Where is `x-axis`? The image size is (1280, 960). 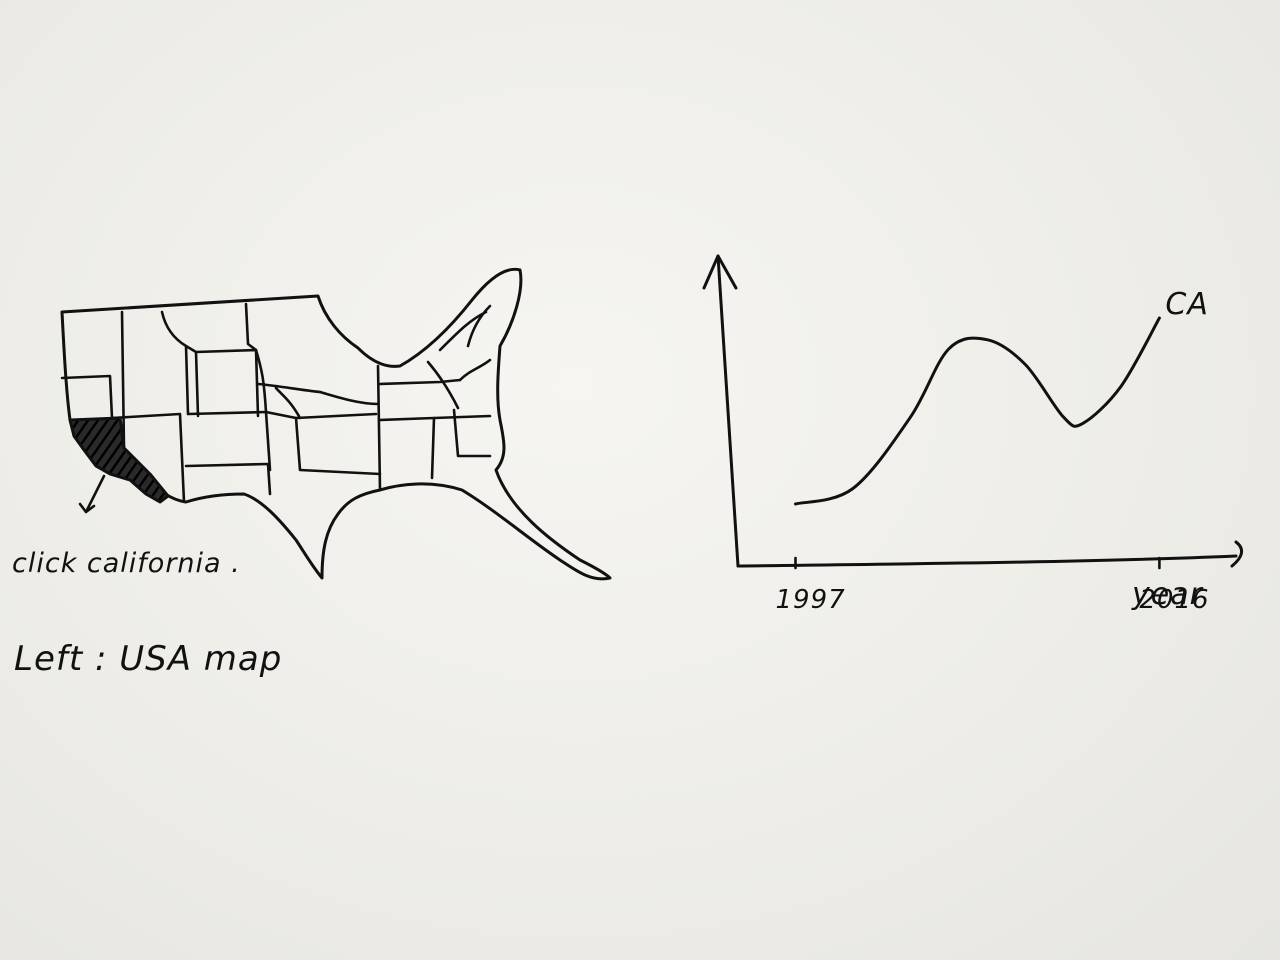
x-axis is located at coordinates (987, 561).